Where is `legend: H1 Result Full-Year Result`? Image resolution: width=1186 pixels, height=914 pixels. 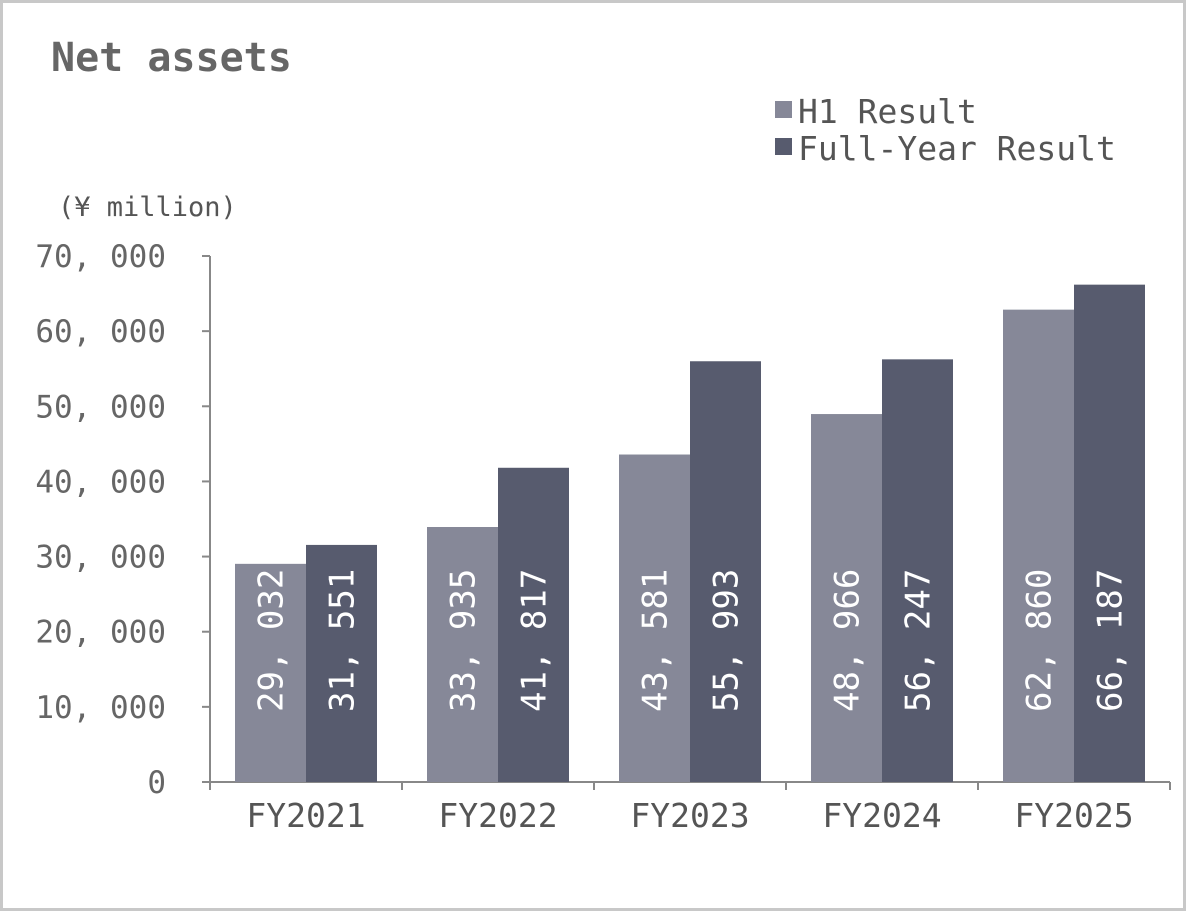 legend: H1 Result Full-Year Result is located at coordinates (945, 130).